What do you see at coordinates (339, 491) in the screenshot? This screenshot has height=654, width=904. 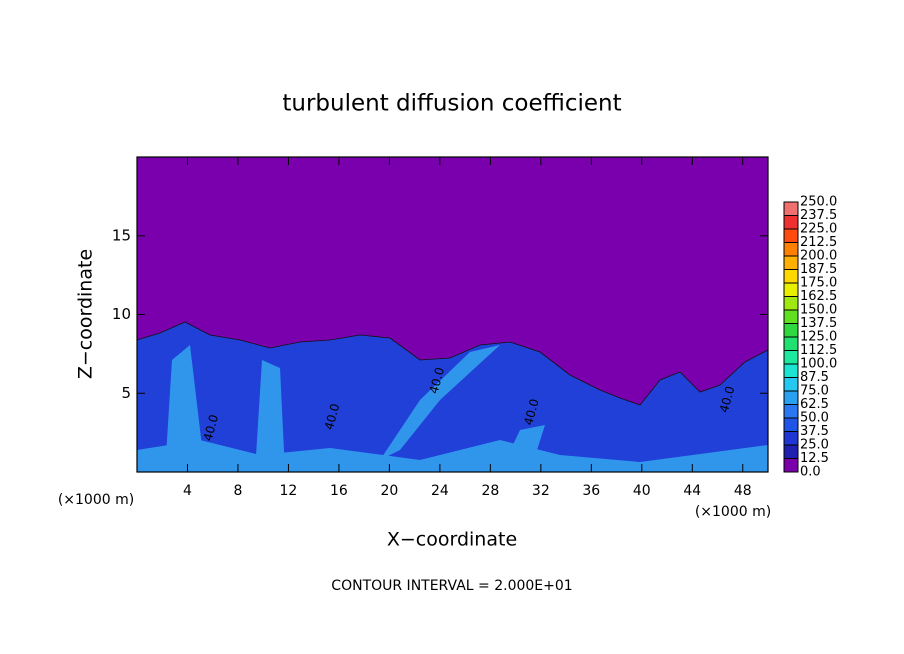 I see `x-tick-label: 16` at bounding box center [339, 491].